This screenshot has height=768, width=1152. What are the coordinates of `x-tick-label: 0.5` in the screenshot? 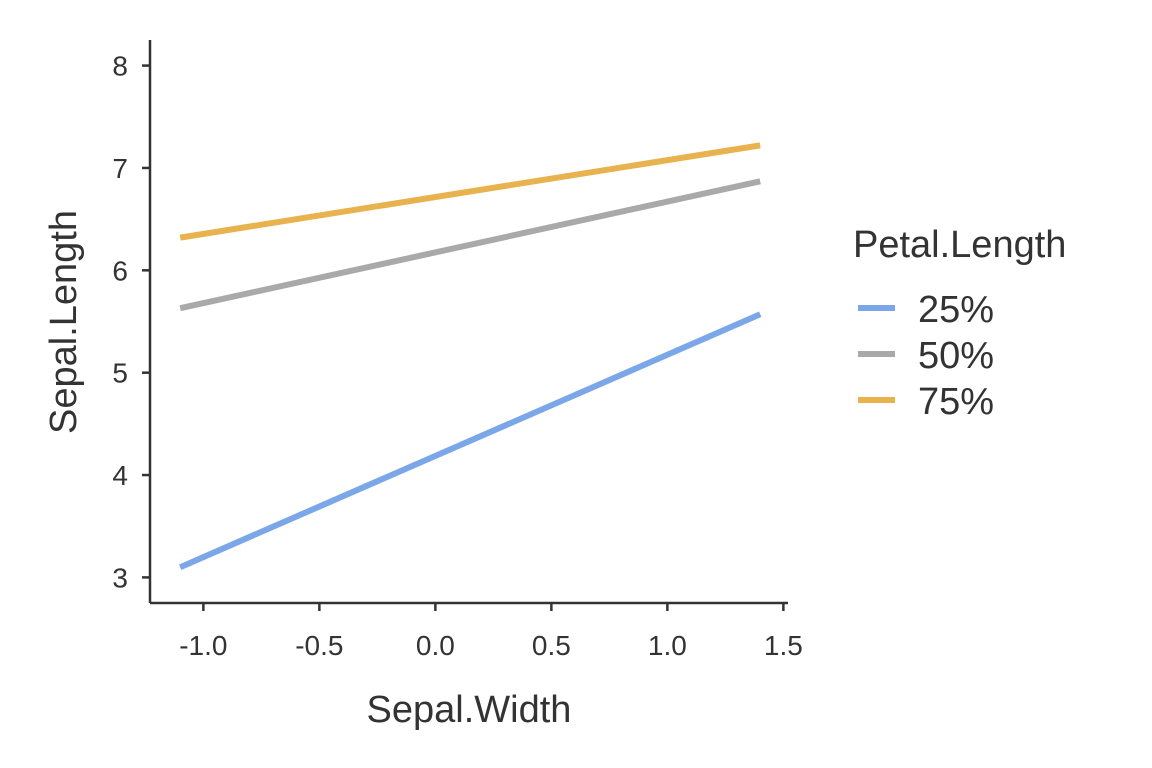 It's located at (551, 645).